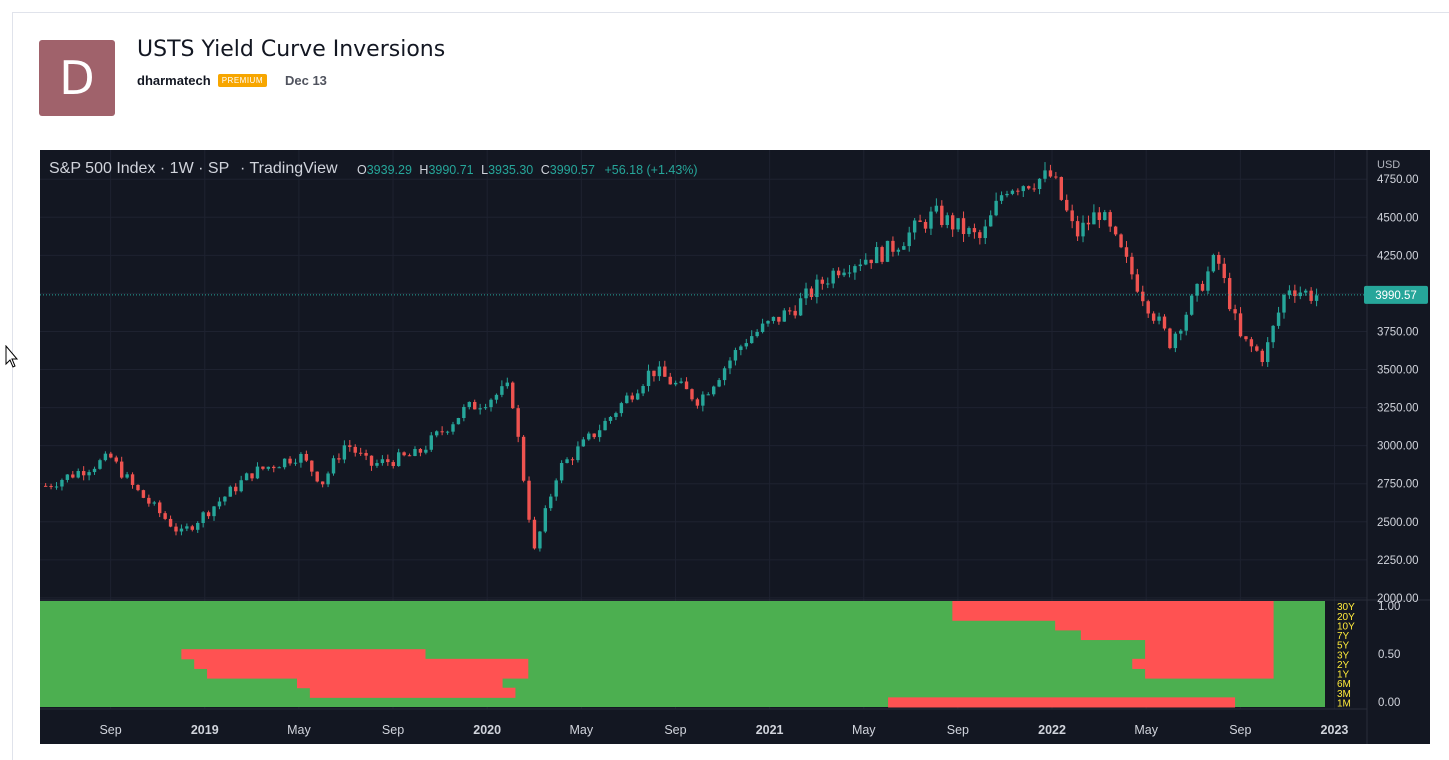 Image resolution: width=1449 pixels, height=760 pixels. Describe the element at coordinates (1398, 409) in the screenshot. I see `price-tick-label: 3250.00` at that location.